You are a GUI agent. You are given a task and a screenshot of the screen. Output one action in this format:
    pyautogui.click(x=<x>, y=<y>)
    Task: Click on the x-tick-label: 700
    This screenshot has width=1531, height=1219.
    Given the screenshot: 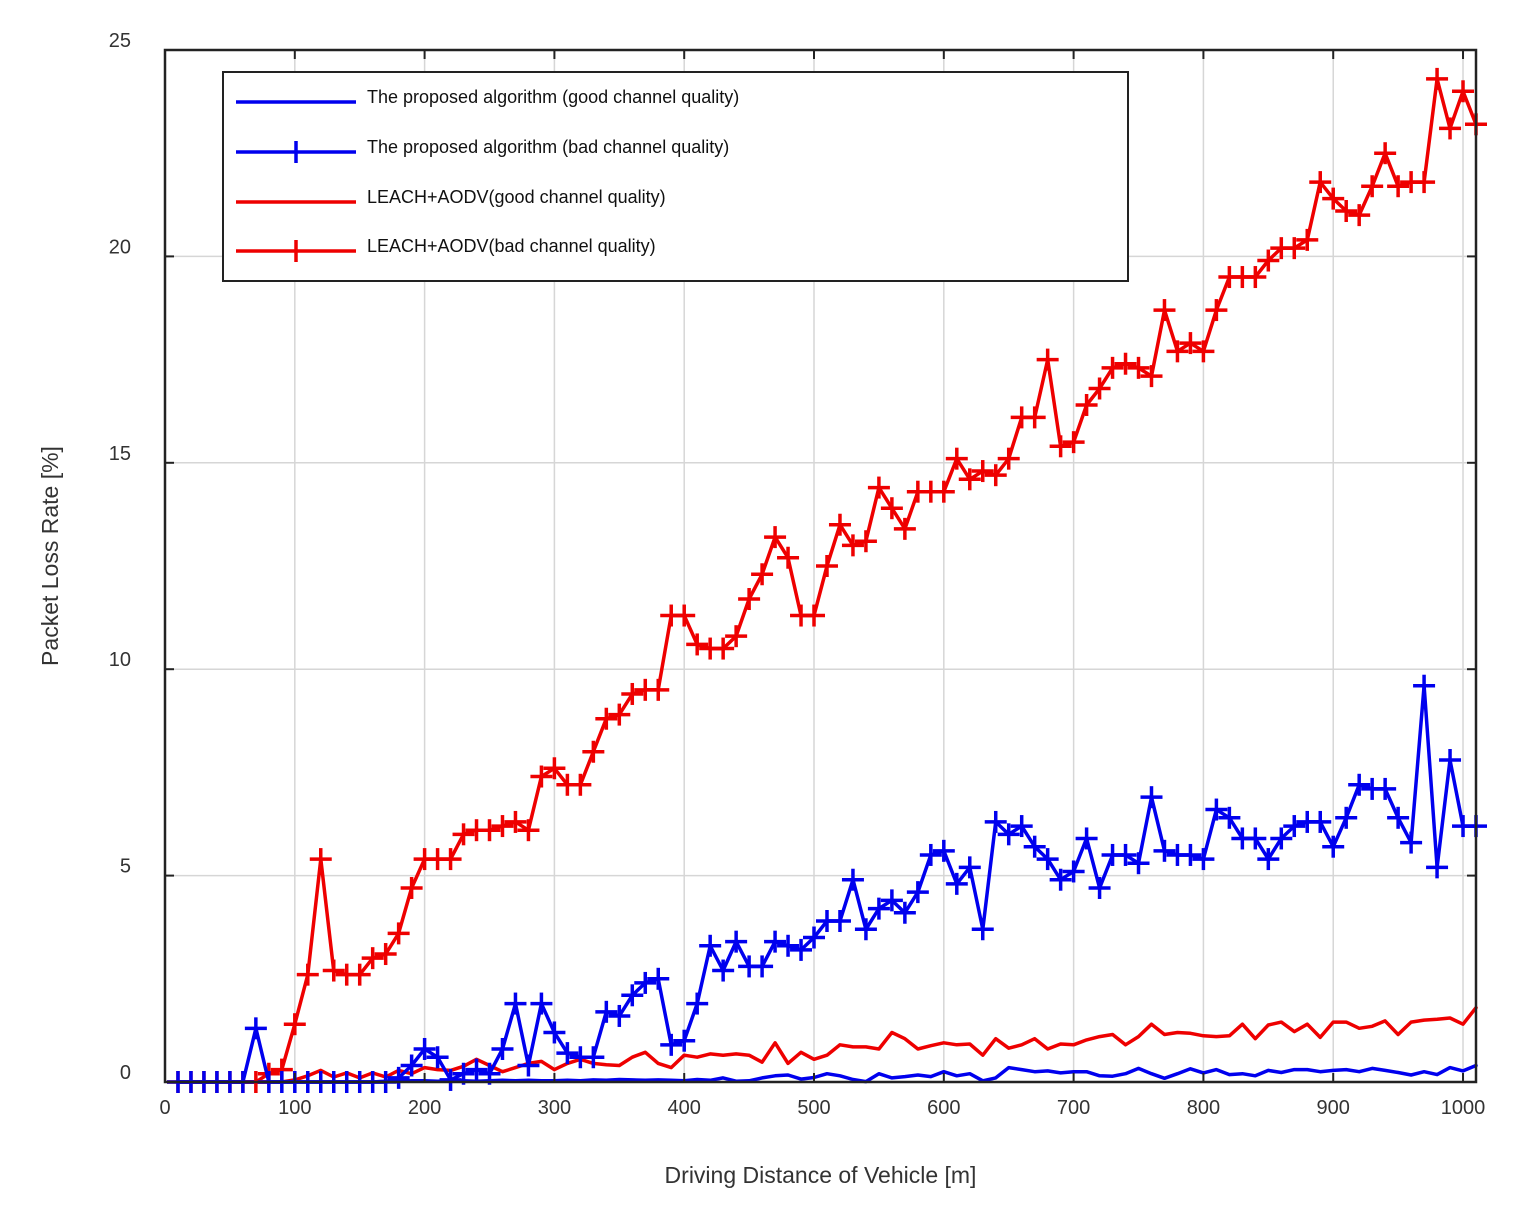 What is the action you would take?
    pyautogui.click(x=1073, y=1108)
    